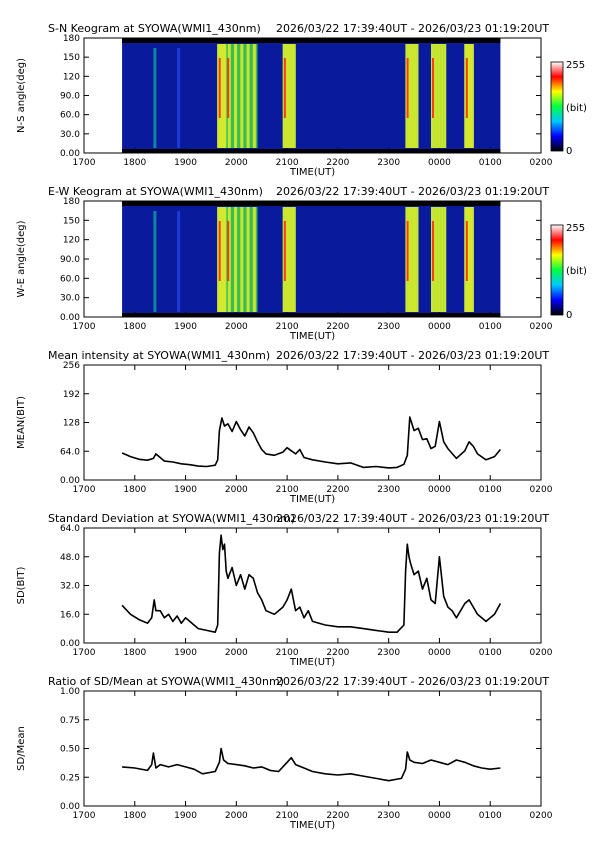  What do you see at coordinates (154, 28) in the screenshot?
I see `chart-title: S-N Keogram at SYOWA(WMI1_430nm)` at bounding box center [154, 28].